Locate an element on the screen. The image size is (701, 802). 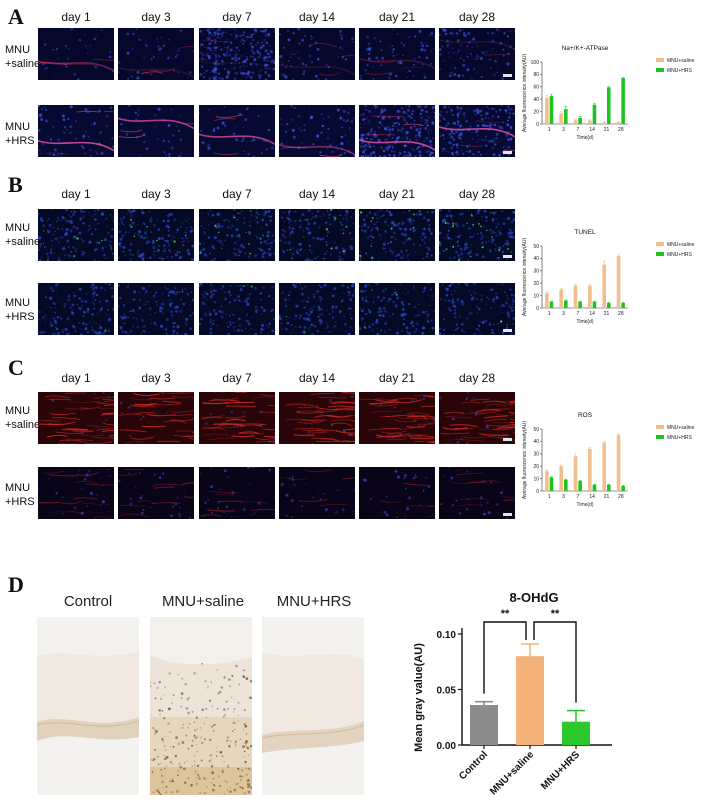
panel-a-day-label: day 1 is located at coordinates (76, 17).